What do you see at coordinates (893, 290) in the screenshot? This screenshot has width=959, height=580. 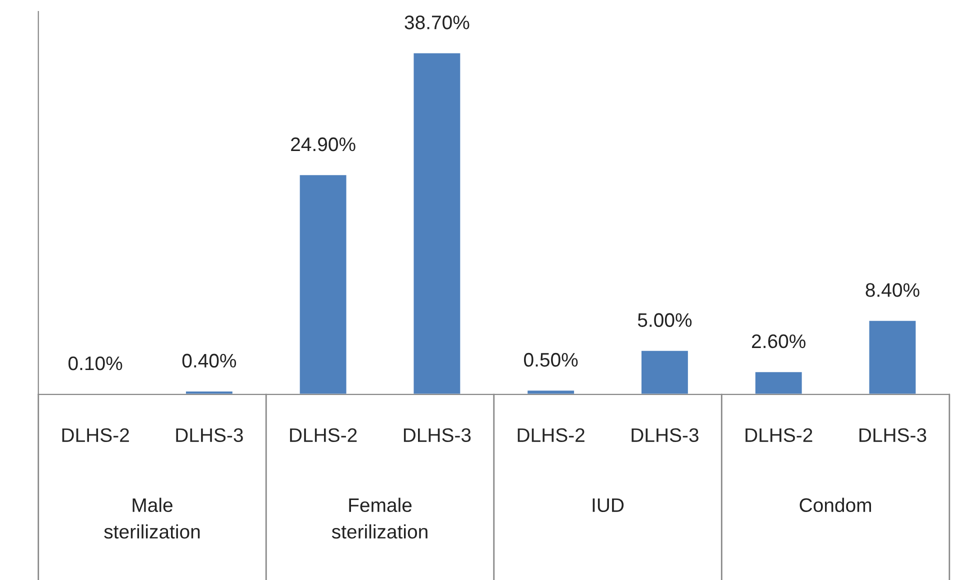 I see `data-label: 8.40%` at bounding box center [893, 290].